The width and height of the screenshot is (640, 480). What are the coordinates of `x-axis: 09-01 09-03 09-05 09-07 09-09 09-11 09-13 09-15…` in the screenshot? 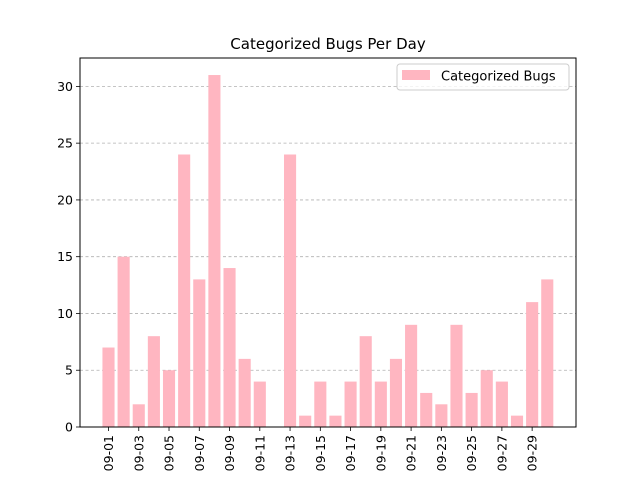 It's located at (320, 449).